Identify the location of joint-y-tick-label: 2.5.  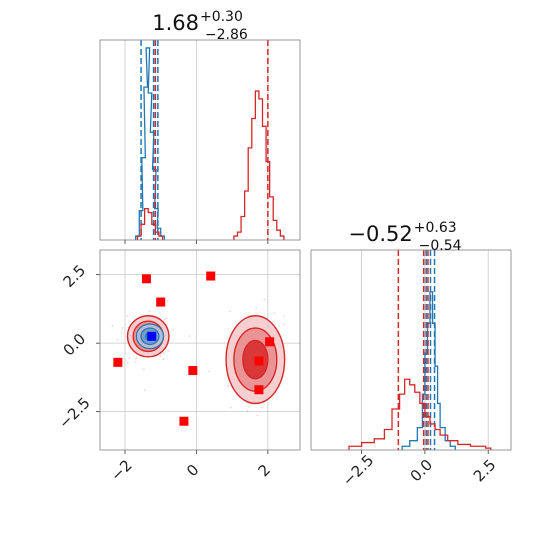
(75, 276).